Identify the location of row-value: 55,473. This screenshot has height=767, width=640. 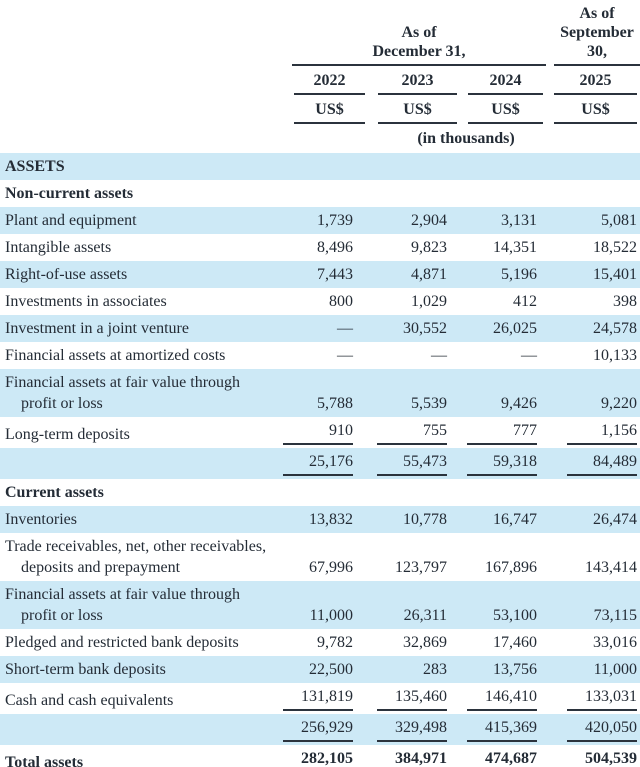
(404, 463).